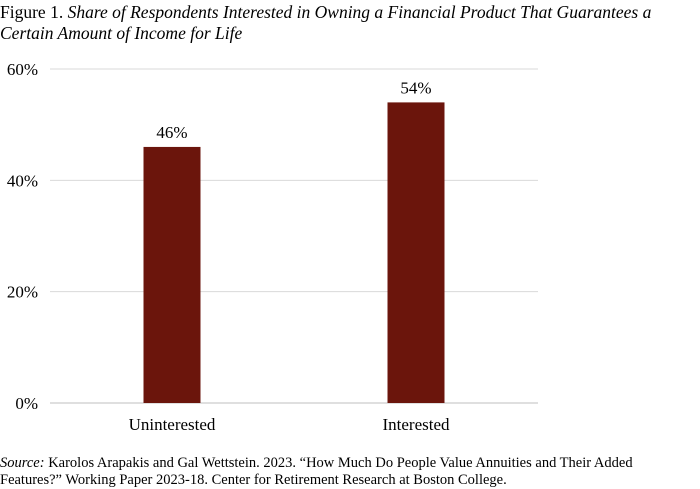  I want to click on data-label: 54%, so click(415, 87).